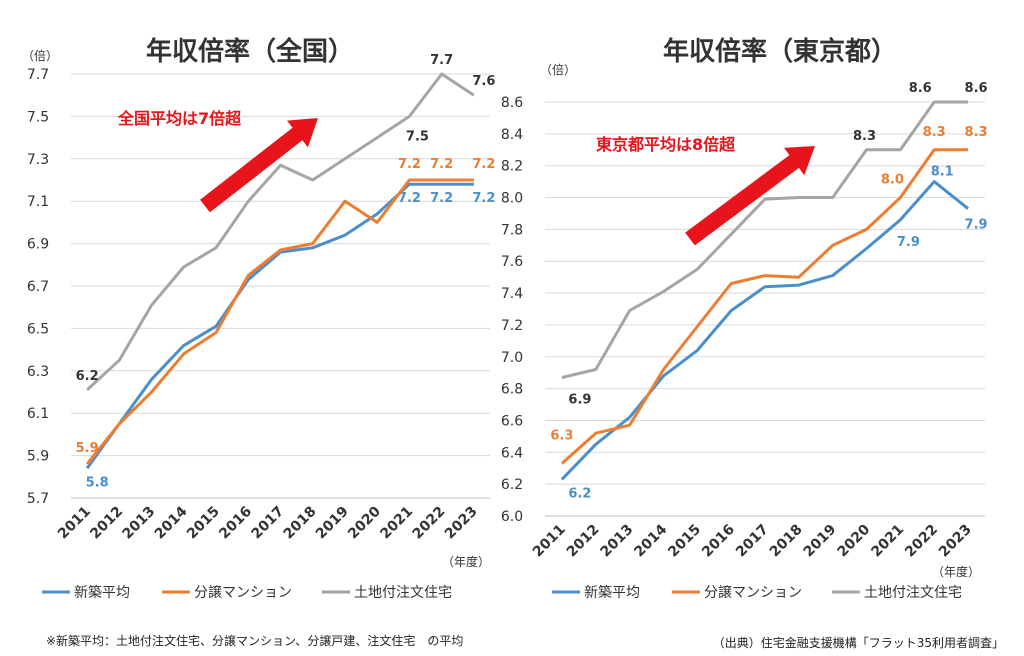 The width and height of the screenshot is (1024, 656). I want to click on y-tick-label: 7.7, so click(38, 75).